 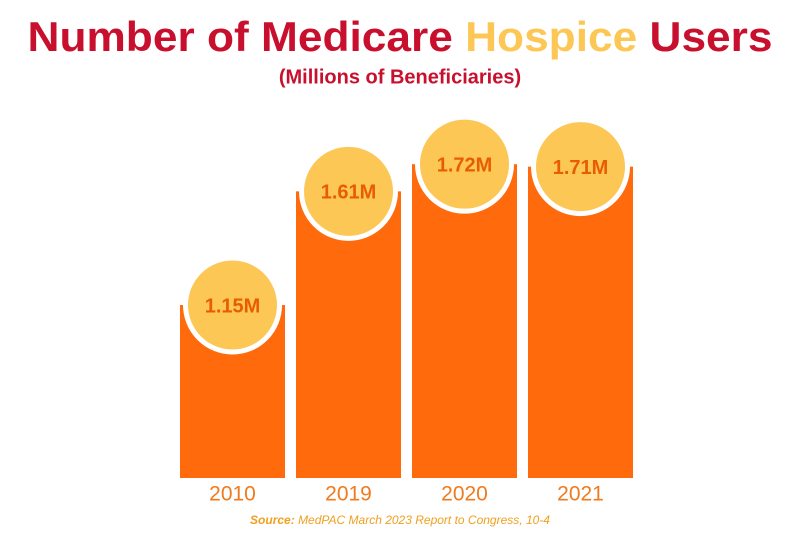 What do you see at coordinates (464, 494) in the screenshot?
I see `x-tick-label: 2020` at bounding box center [464, 494].